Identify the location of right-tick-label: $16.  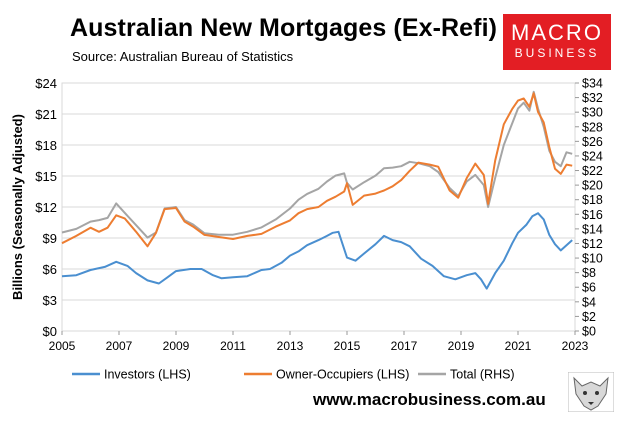
(592, 215).